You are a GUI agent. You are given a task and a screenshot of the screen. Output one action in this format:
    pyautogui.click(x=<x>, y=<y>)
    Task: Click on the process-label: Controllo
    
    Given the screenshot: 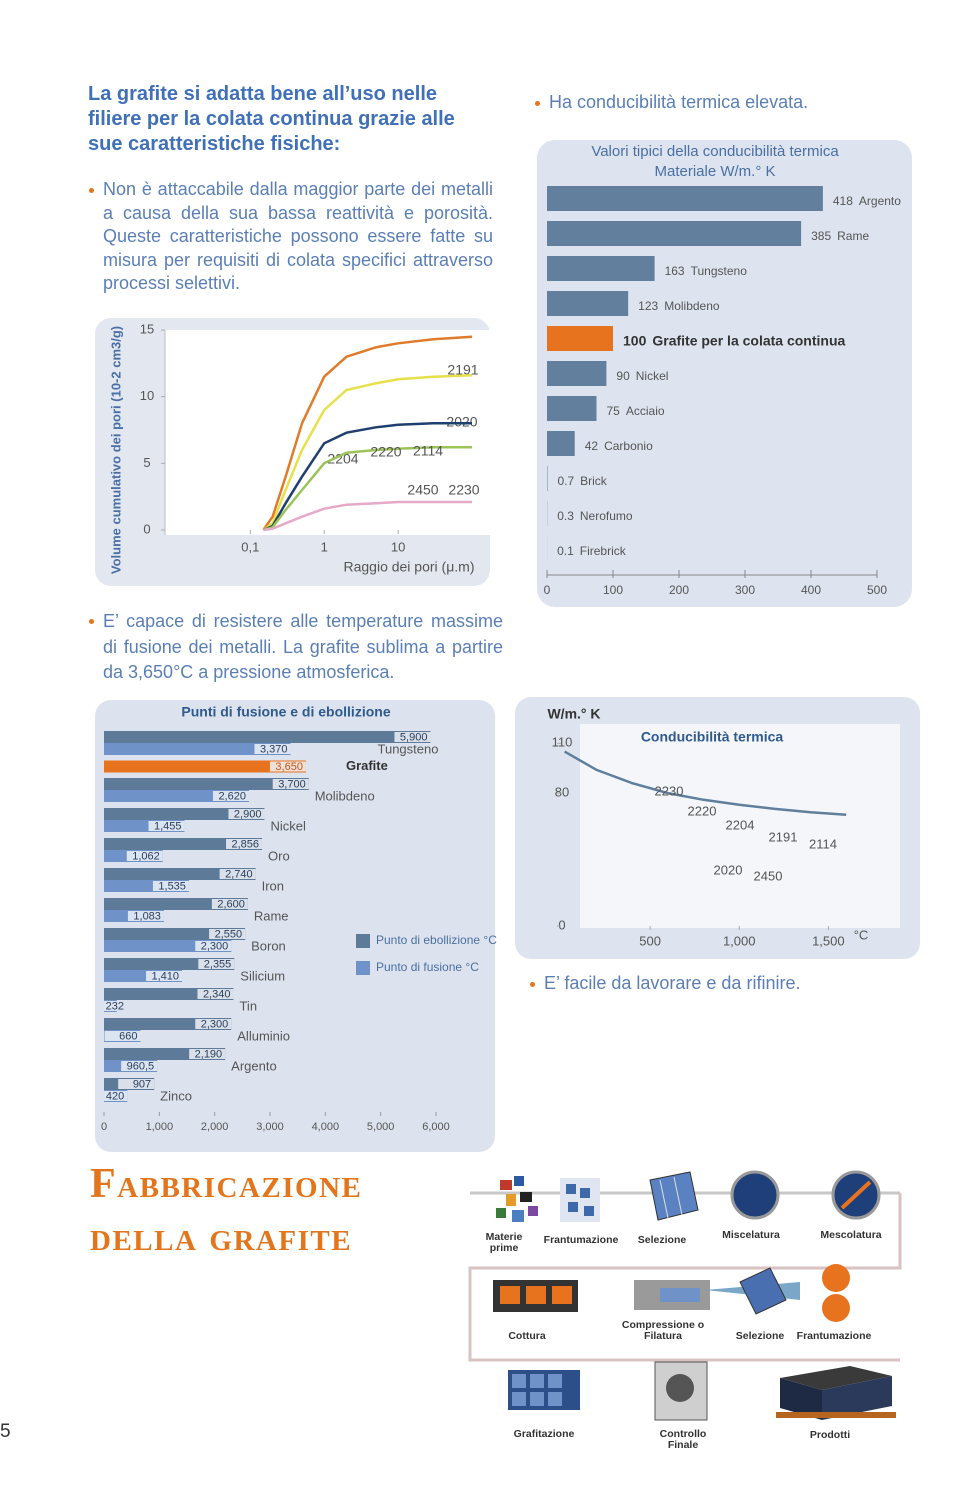 What is the action you would take?
    pyautogui.click(x=683, y=1434)
    